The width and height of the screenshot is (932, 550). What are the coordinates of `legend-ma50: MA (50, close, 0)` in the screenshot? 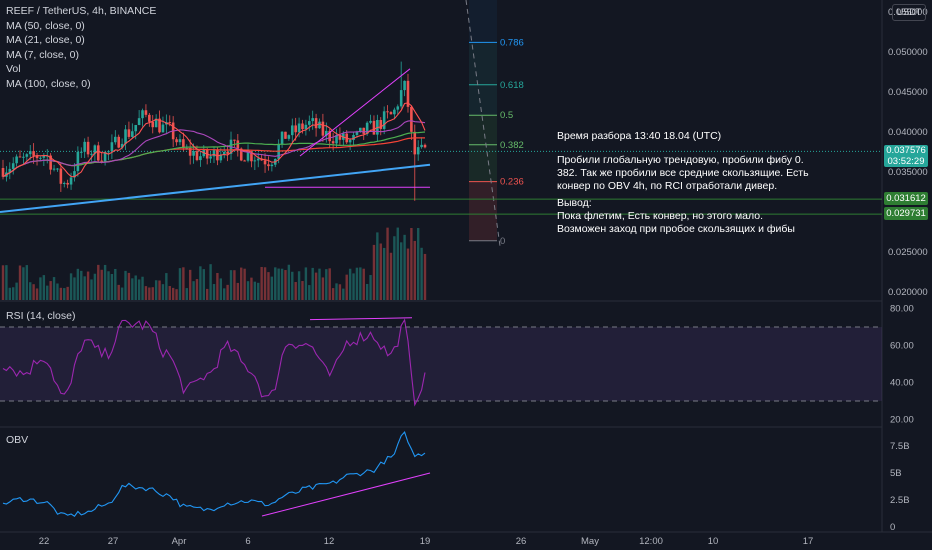 It's located at (45, 25).